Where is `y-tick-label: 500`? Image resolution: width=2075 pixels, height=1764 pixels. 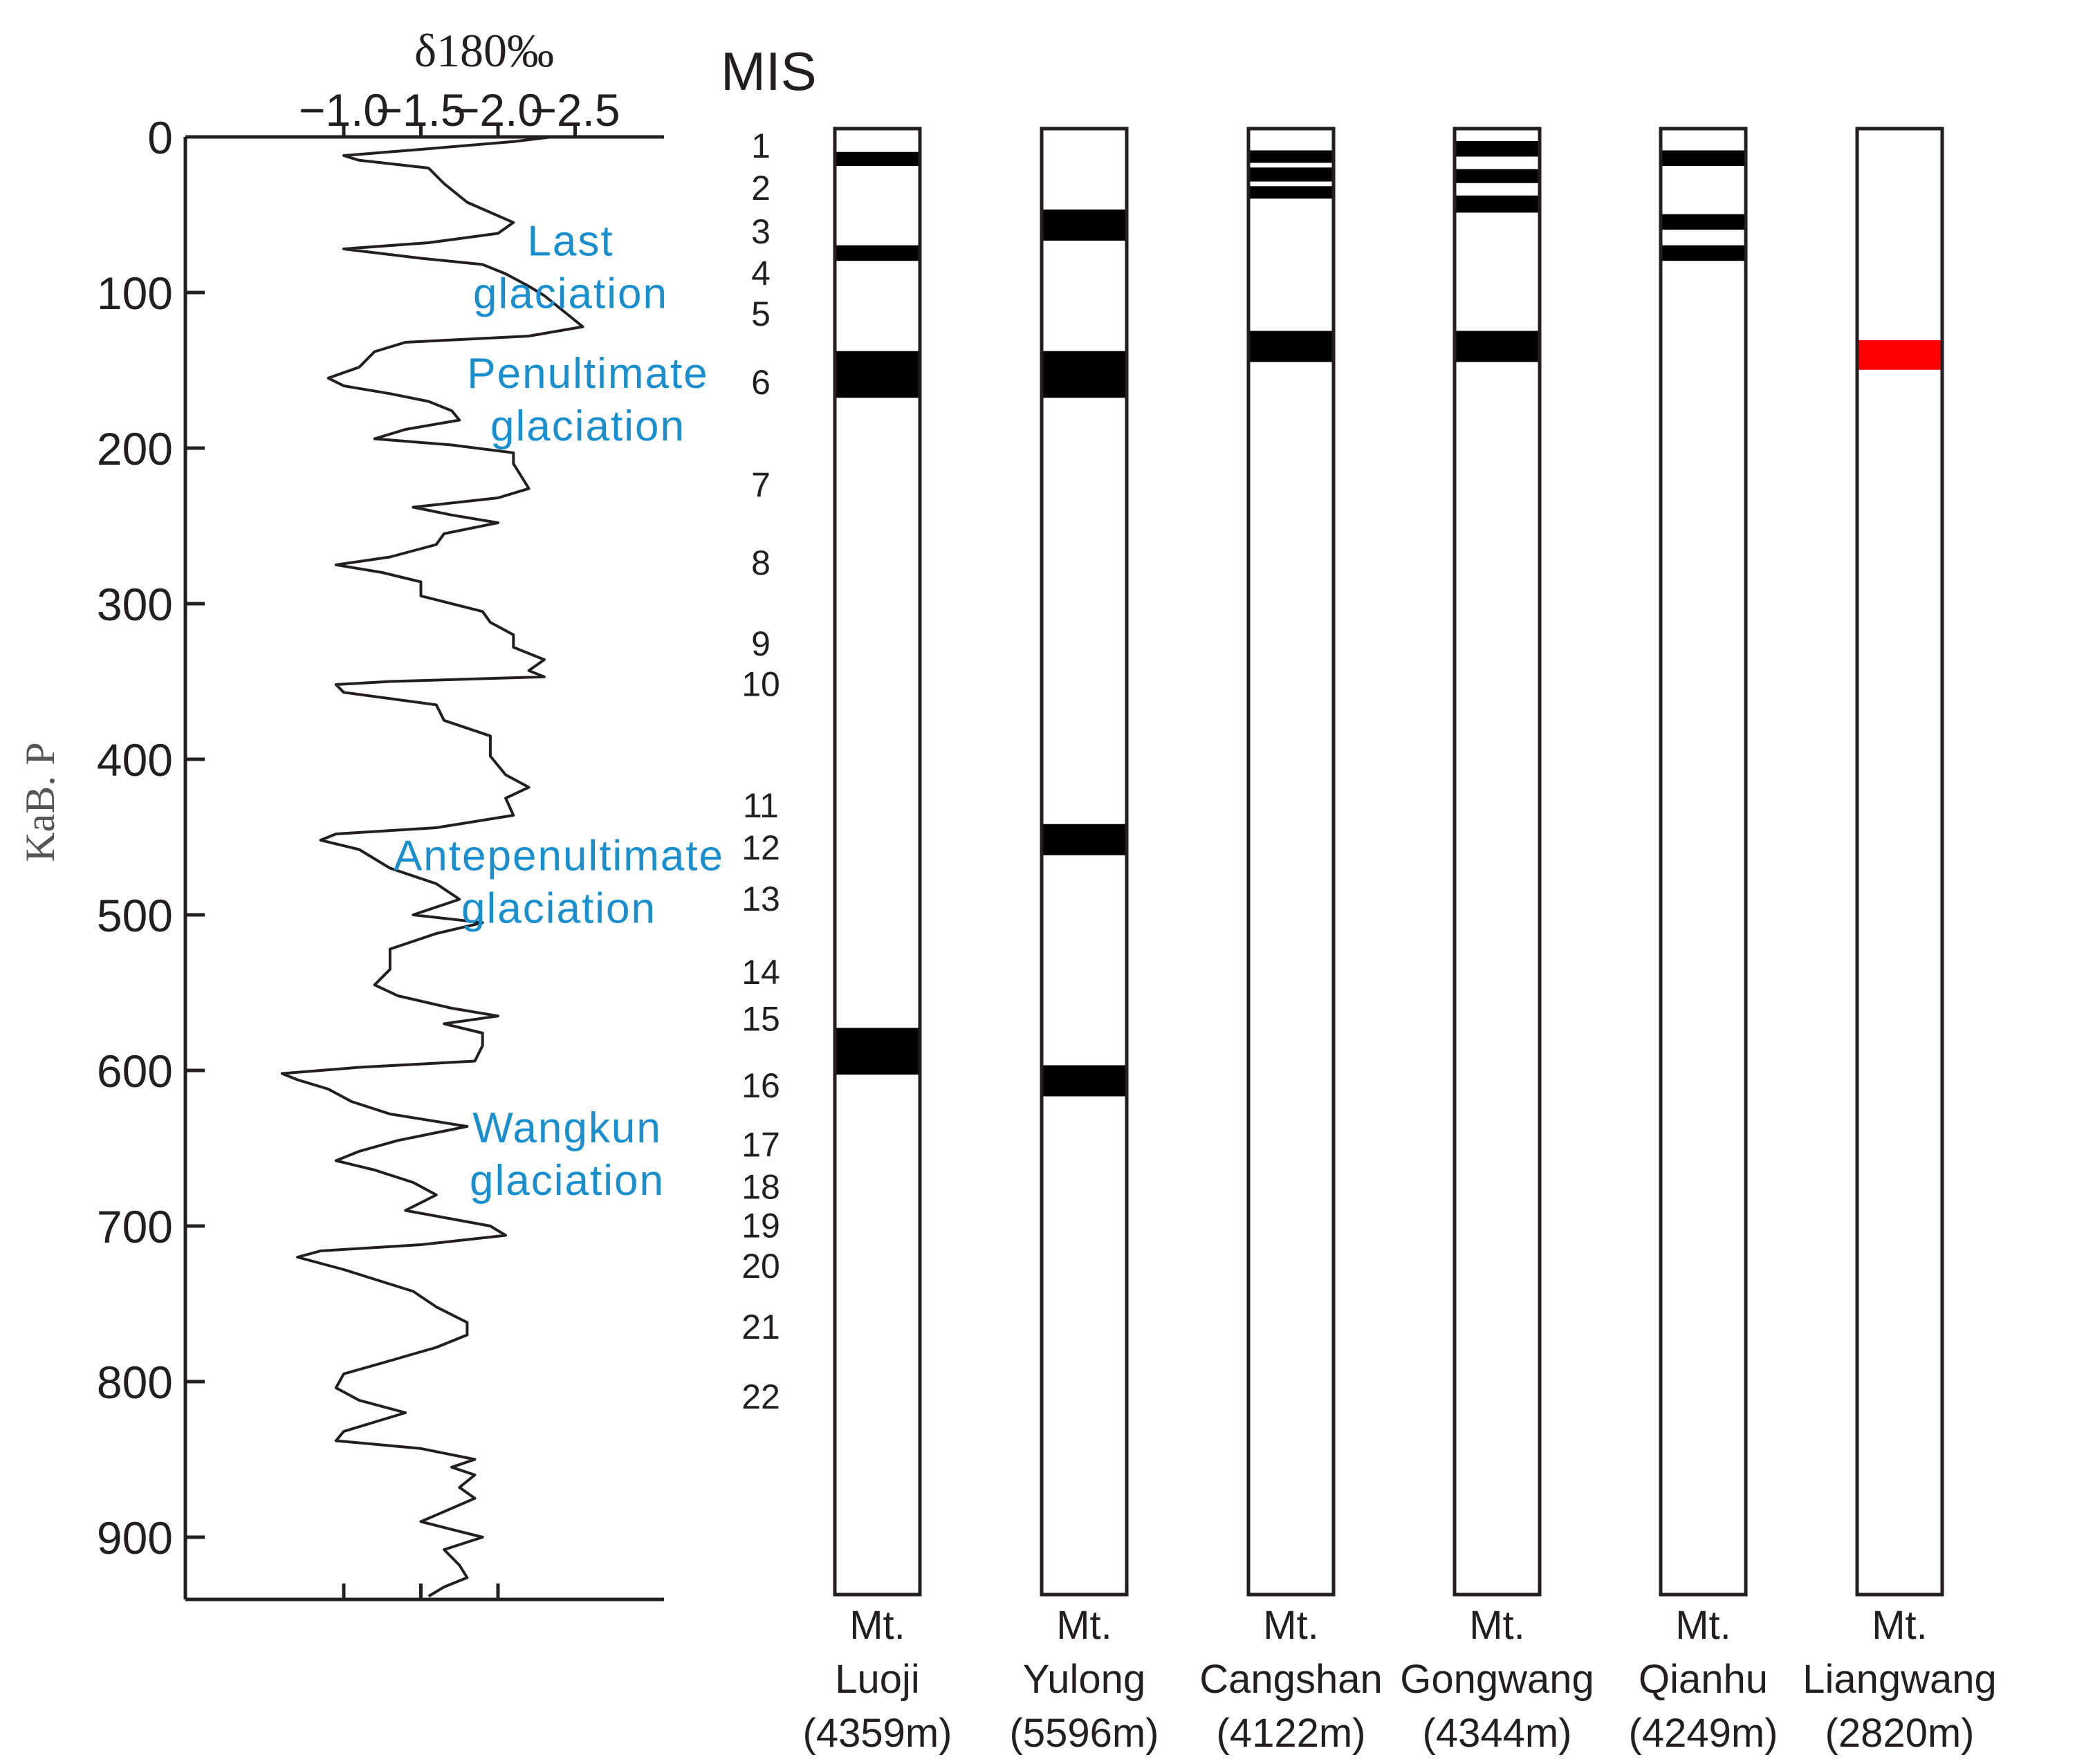
y-tick-label: 500 is located at coordinates (135, 915).